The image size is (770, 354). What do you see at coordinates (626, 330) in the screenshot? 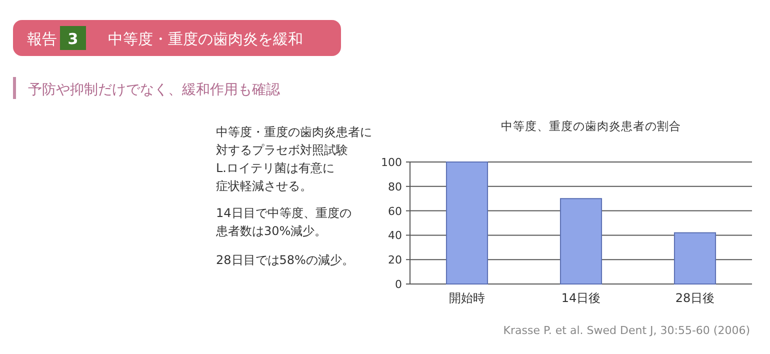
I see `text: Krasse P. et al. Swed Dent J, 30:55-60 (2006)` at bounding box center [626, 330].